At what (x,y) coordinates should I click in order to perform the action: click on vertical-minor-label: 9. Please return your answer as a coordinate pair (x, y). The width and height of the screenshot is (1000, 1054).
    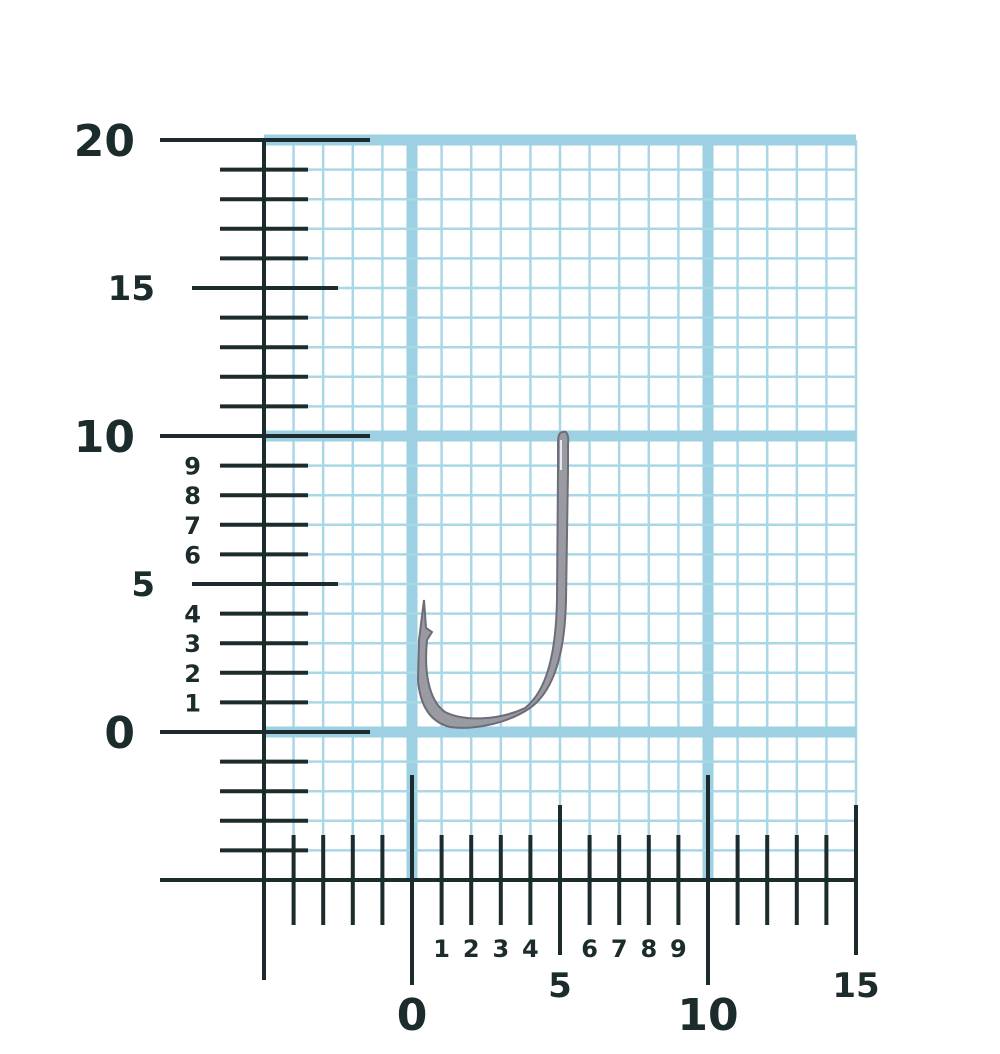
    Looking at the image, I should click on (192, 467).